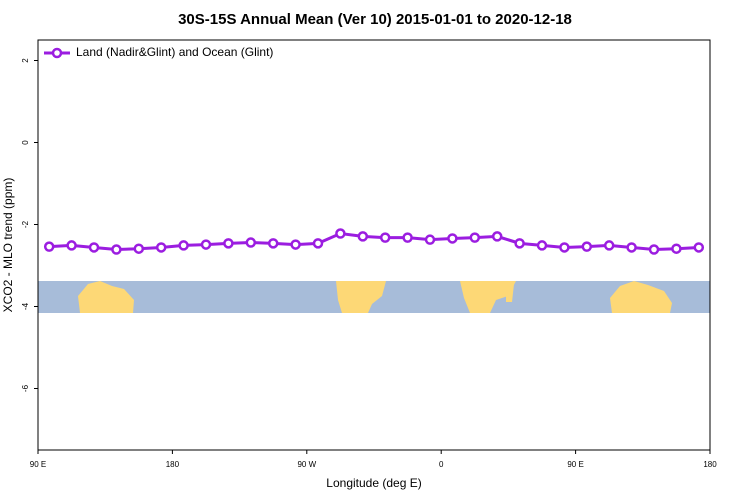 This screenshot has height=500, width=750. What do you see at coordinates (174, 52) in the screenshot?
I see `legend-label: Land (Nadir&Glint) and Ocean (Glint)` at bounding box center [174, 52].